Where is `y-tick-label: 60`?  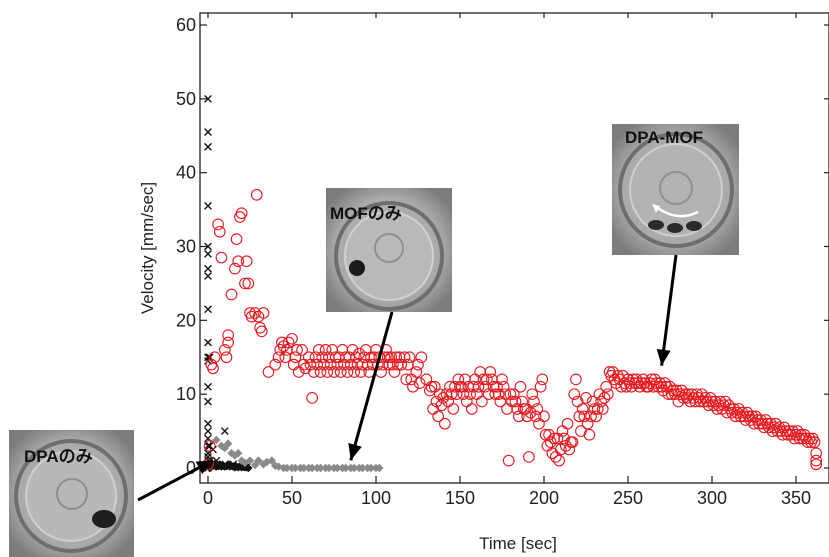 y-tick-label: 60 is located at coordinates (186, 25).